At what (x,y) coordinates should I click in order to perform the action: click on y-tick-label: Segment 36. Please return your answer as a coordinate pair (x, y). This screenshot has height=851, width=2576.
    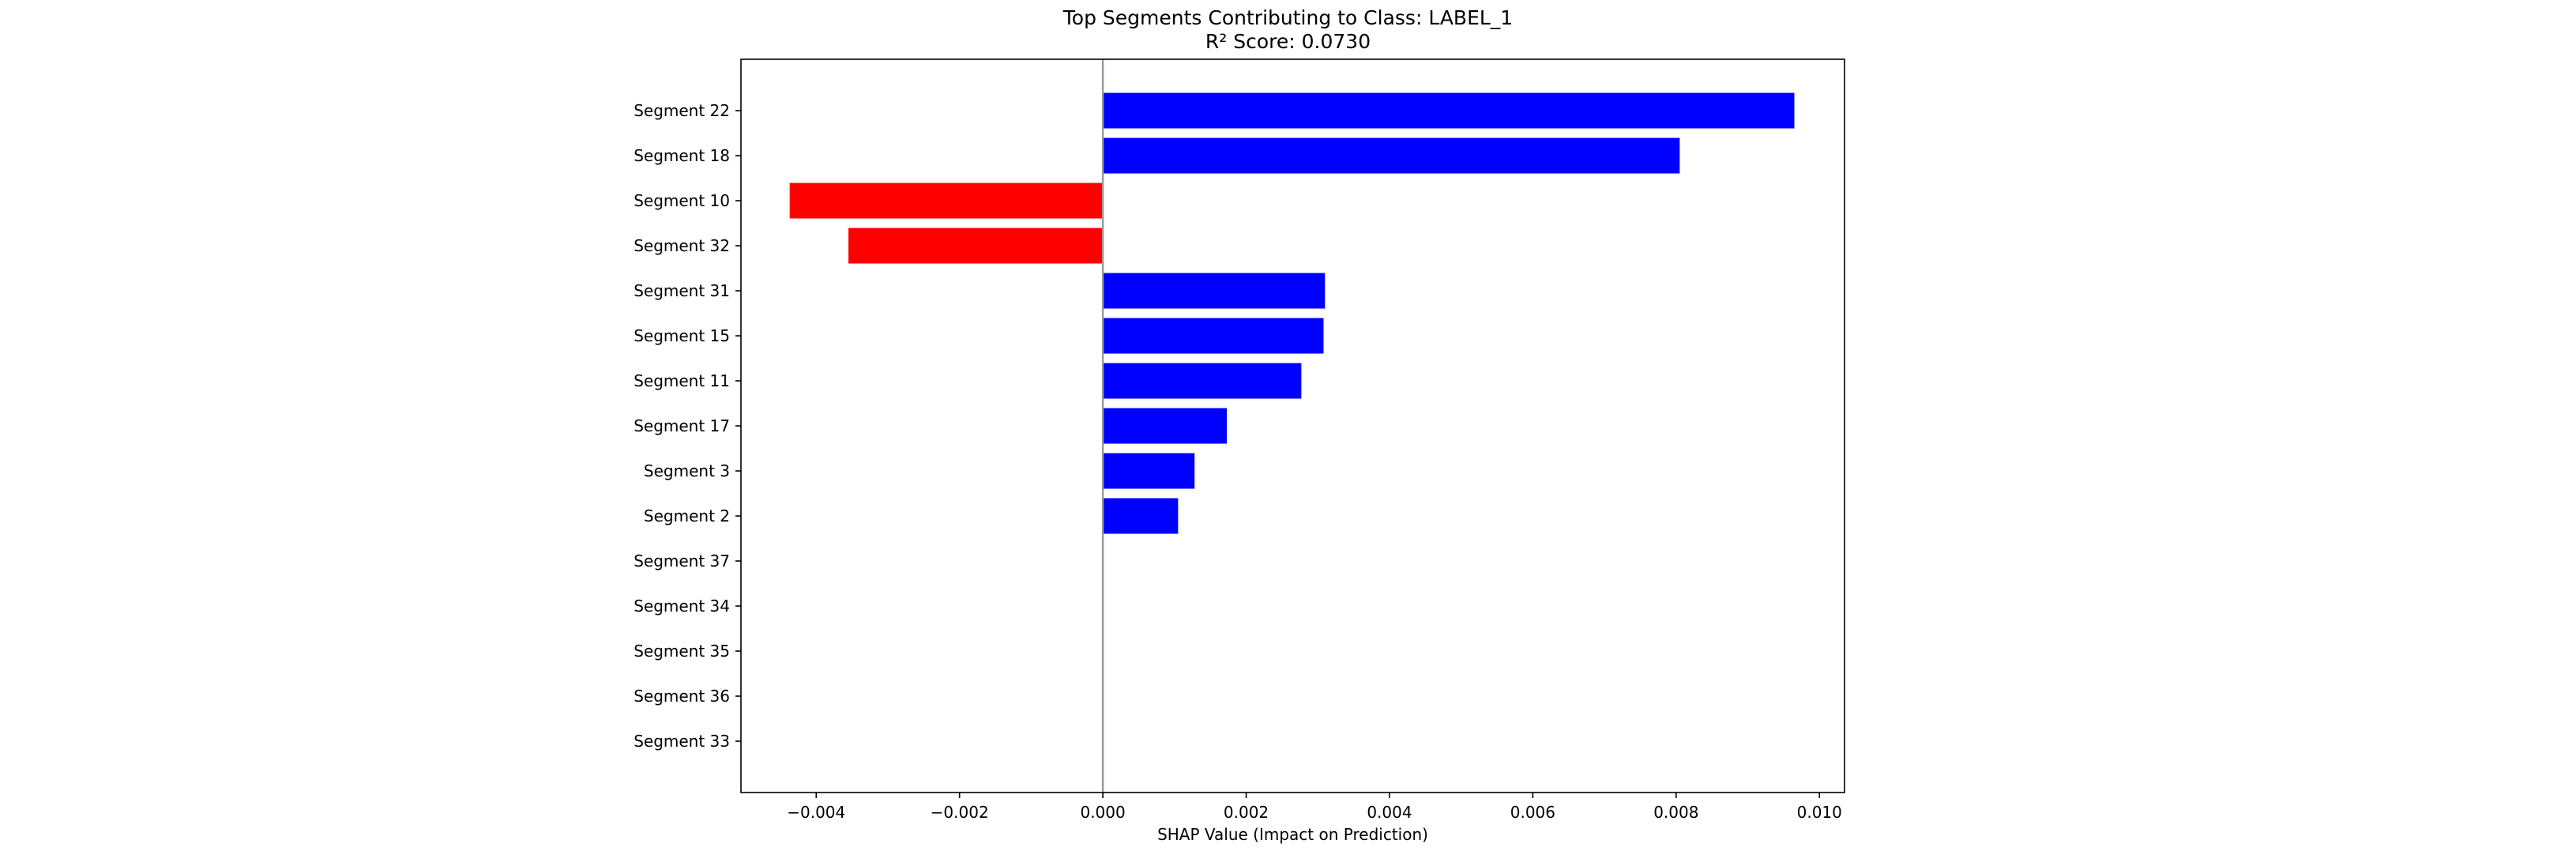
    Looking at the image, I should click on (682, 696).